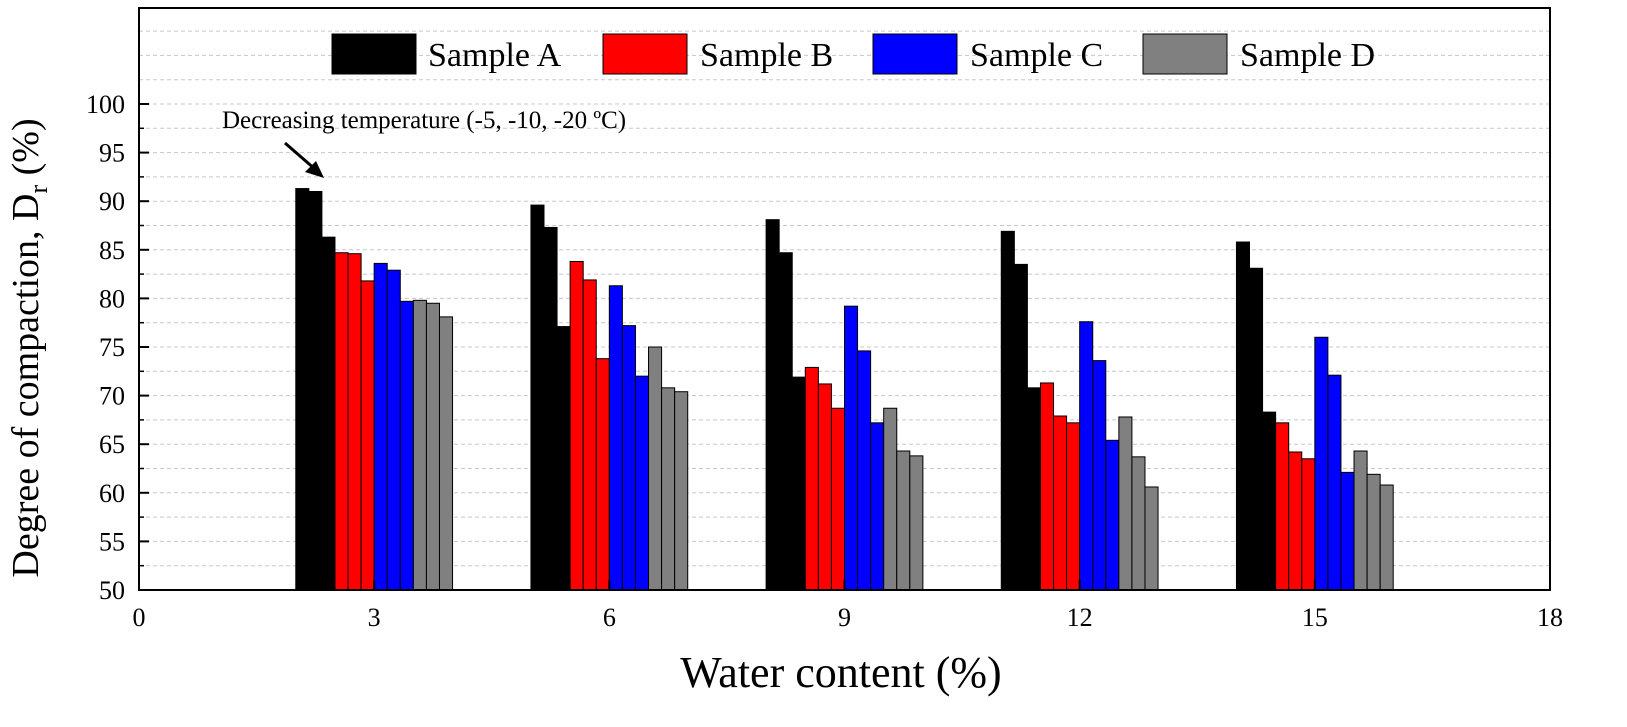  Describe the element at coordinates (1080, 617) in the screenshot. I see `x-tick-label: 12` at that location.